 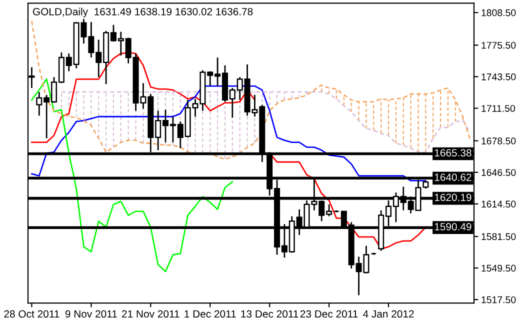 I want to click on x-tick-label: 13 Dec 2011, so click(x=269, y=314).